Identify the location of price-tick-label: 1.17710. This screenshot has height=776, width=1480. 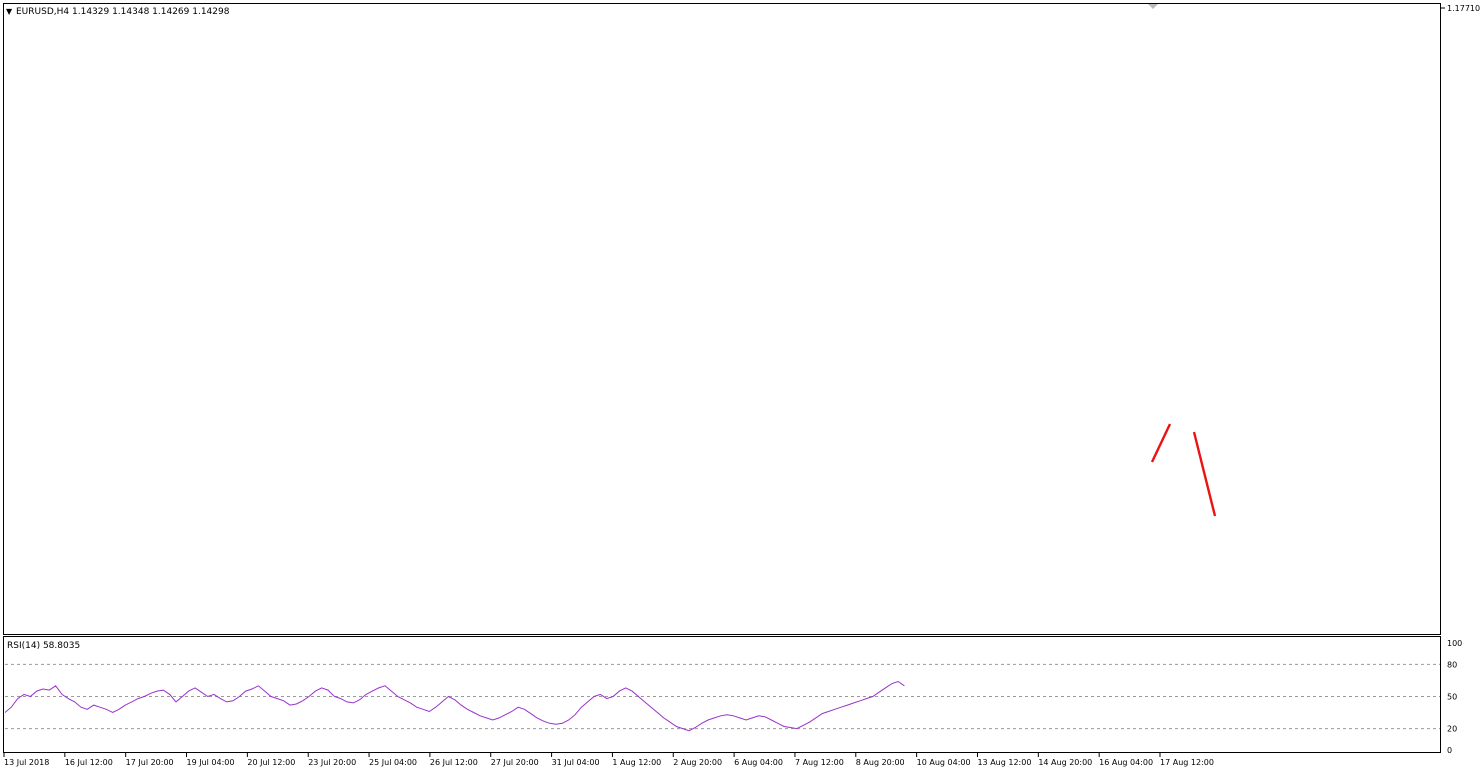
(1463, 8).